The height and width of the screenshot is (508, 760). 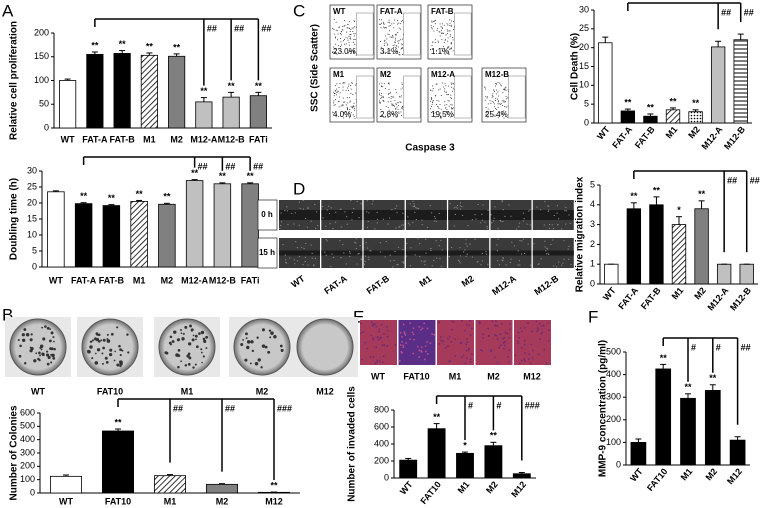 I want to click on dish-label: FAT10, so click(x=110, y=391).